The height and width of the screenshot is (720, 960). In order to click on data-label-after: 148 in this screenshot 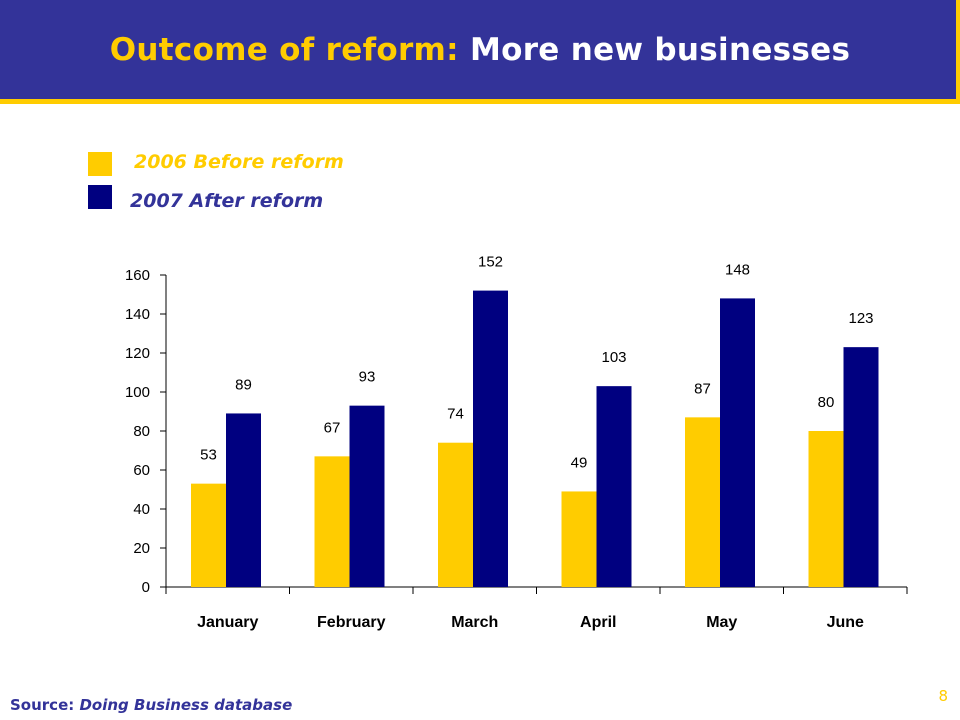, I will do `click(737, 269)`.